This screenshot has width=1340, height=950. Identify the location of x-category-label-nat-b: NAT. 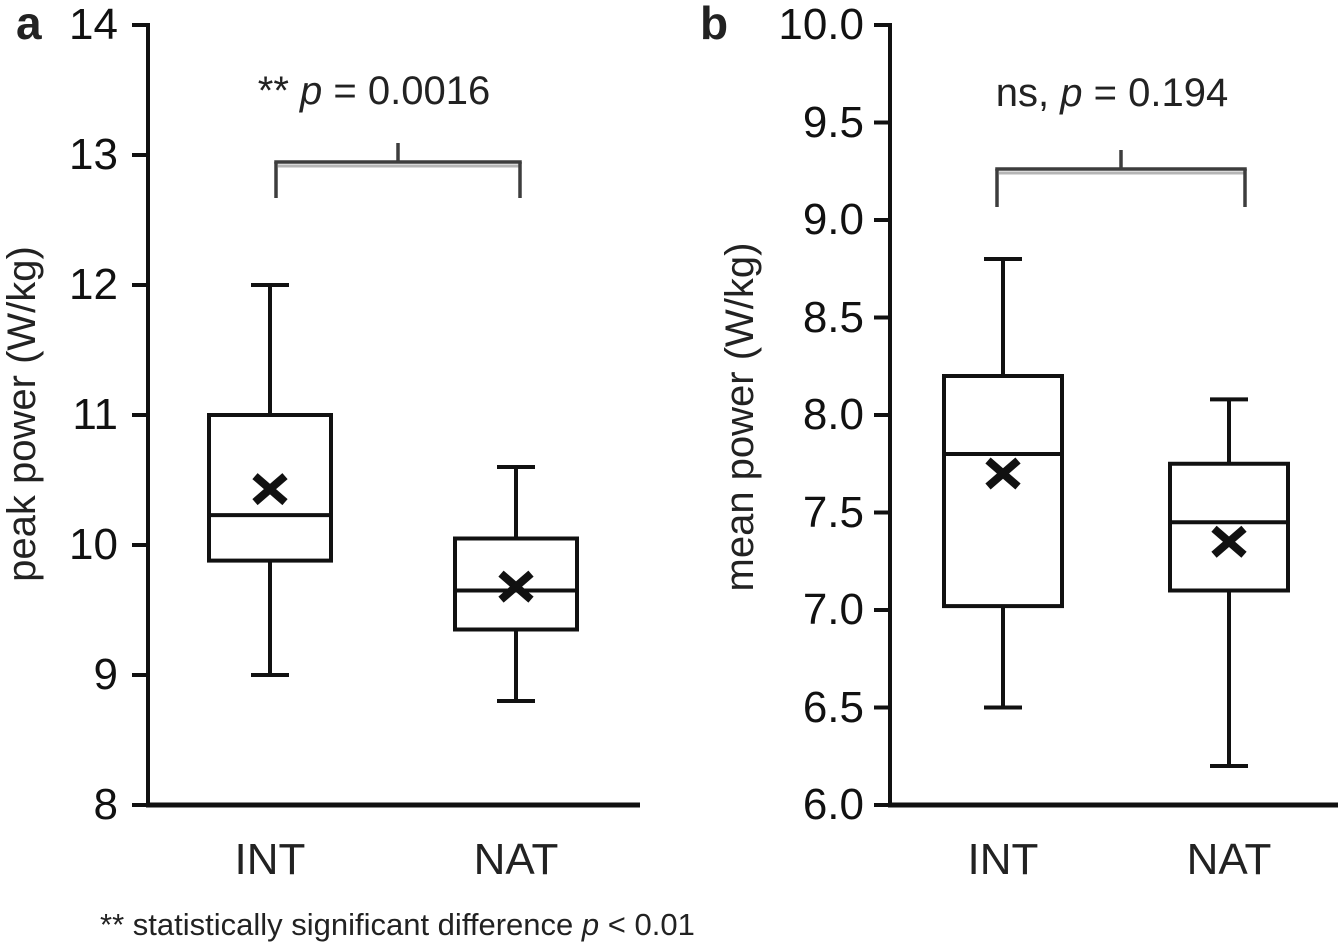
(1229, 859).